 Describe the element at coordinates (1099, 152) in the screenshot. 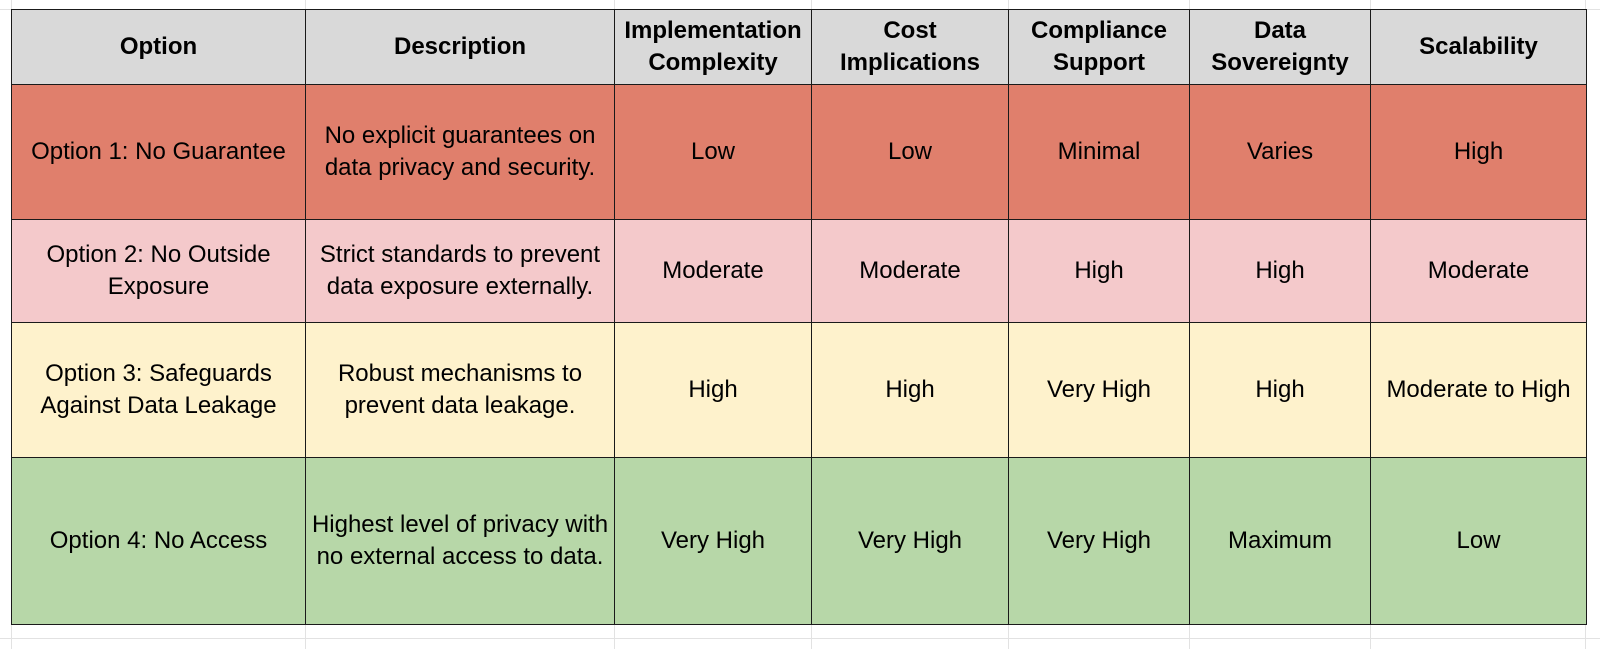

I see `compliance-support-cell: Minimal` at that location.